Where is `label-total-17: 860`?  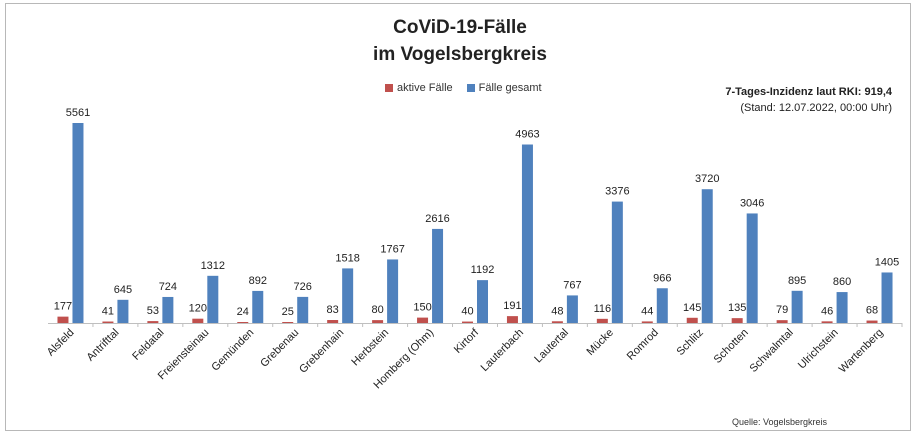
label-total-17: 860 is located at coordinates (842, 282).